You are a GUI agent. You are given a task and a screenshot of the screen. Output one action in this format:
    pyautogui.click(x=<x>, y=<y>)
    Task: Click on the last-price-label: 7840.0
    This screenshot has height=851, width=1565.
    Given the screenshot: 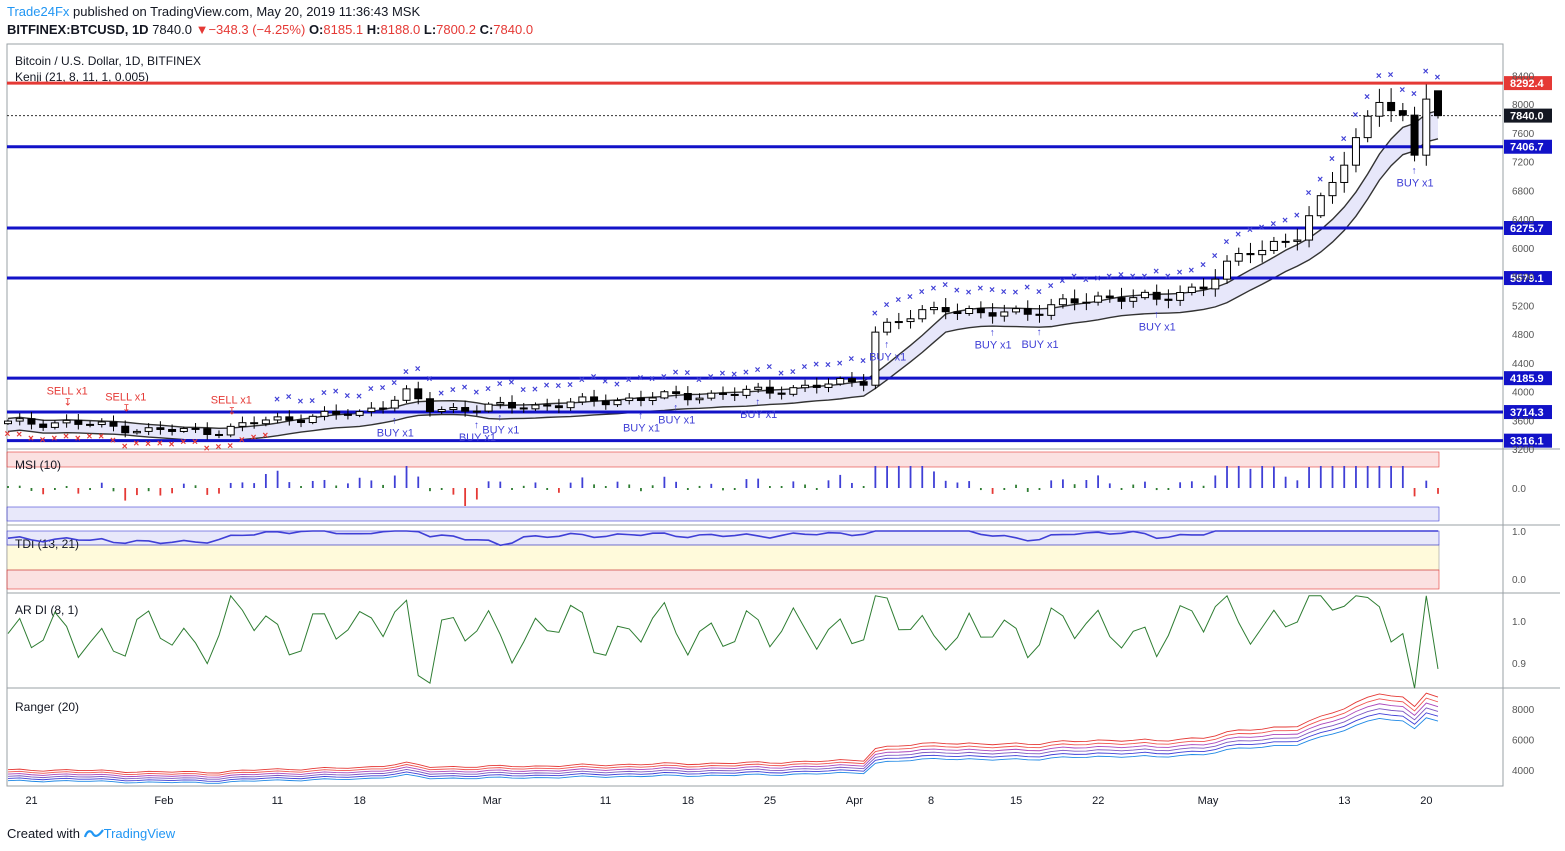 What is the action you would take?
    pyautogui.click(x=1527, y=117)
    